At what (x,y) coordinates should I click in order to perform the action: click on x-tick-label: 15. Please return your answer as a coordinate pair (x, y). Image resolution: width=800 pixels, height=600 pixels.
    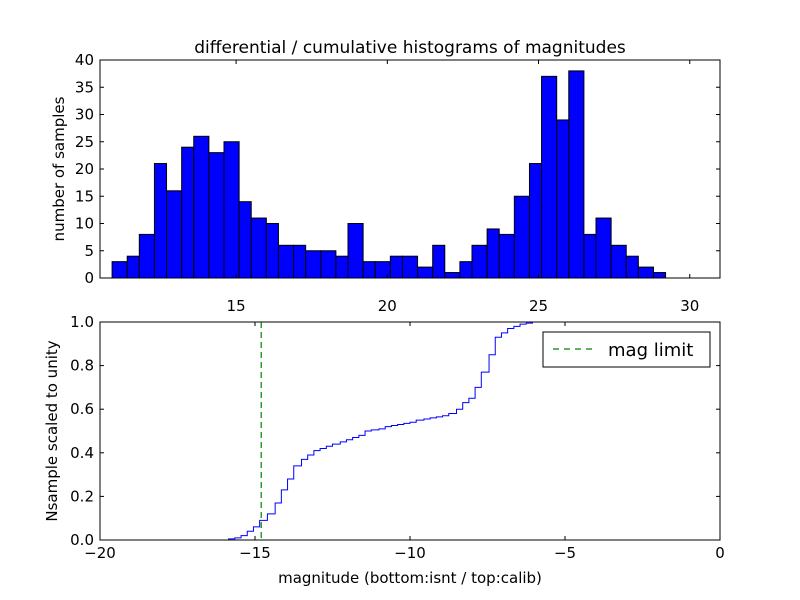
    Looking at the image, I should click on (236, 306).